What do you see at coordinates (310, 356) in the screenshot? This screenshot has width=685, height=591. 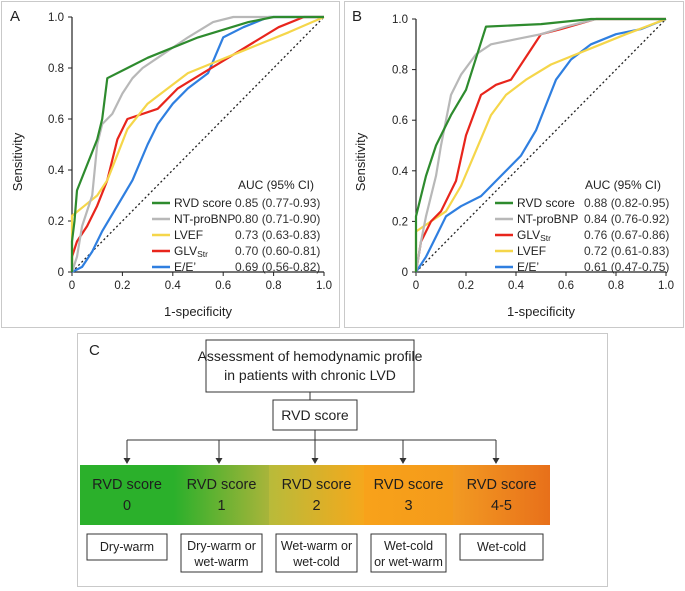 I see `assessment-title-line1: Assessment of hemodynamic profile` at bounding box center [310, 356].